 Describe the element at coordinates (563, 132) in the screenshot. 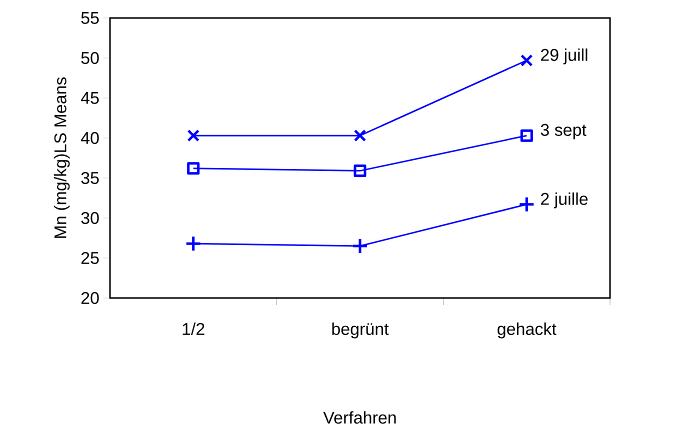

I see `series-label: 3 sept` at that location.